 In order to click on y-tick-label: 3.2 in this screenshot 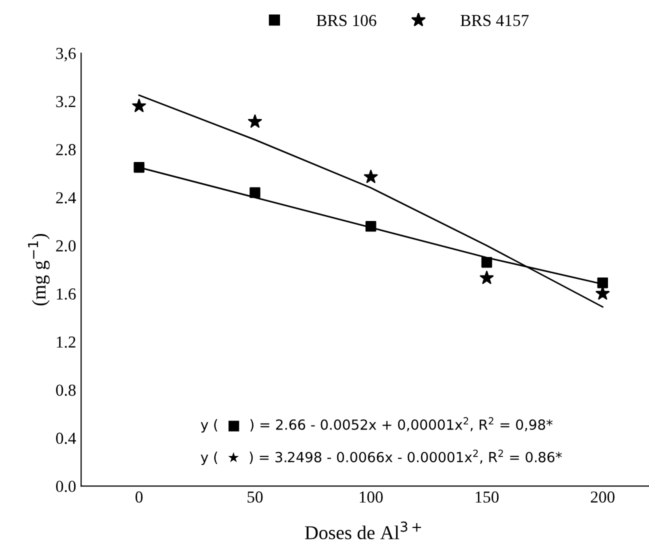, I will do `click(66, 102)`.